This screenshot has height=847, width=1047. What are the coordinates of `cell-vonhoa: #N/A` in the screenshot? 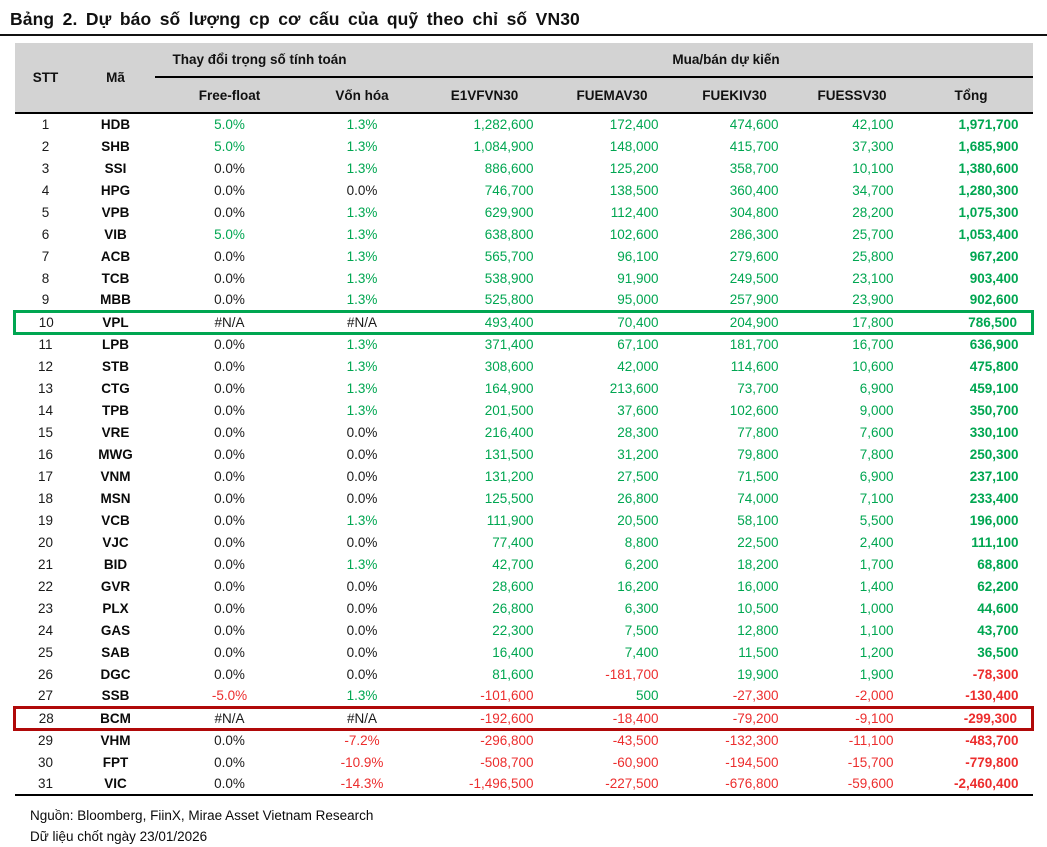 It's located at (362, 322).